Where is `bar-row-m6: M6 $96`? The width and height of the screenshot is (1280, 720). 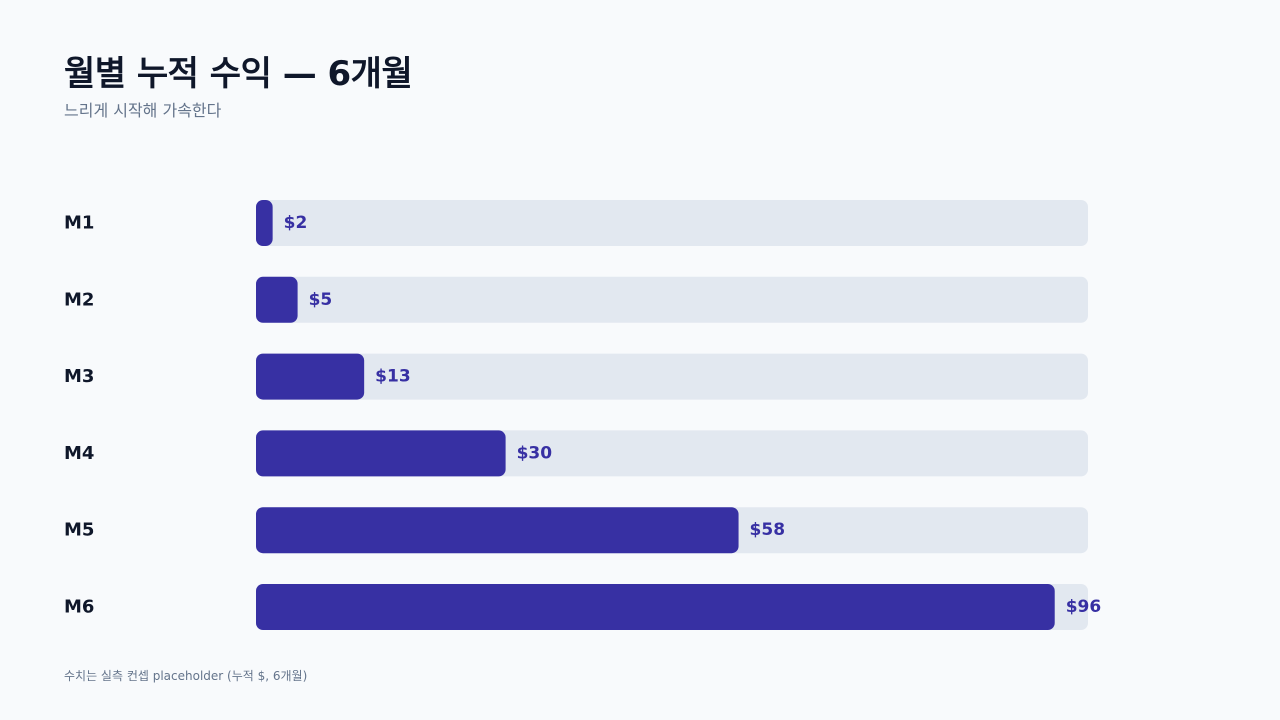
bar-row-m6: M6 $96 is located at coordinates (582, 607).